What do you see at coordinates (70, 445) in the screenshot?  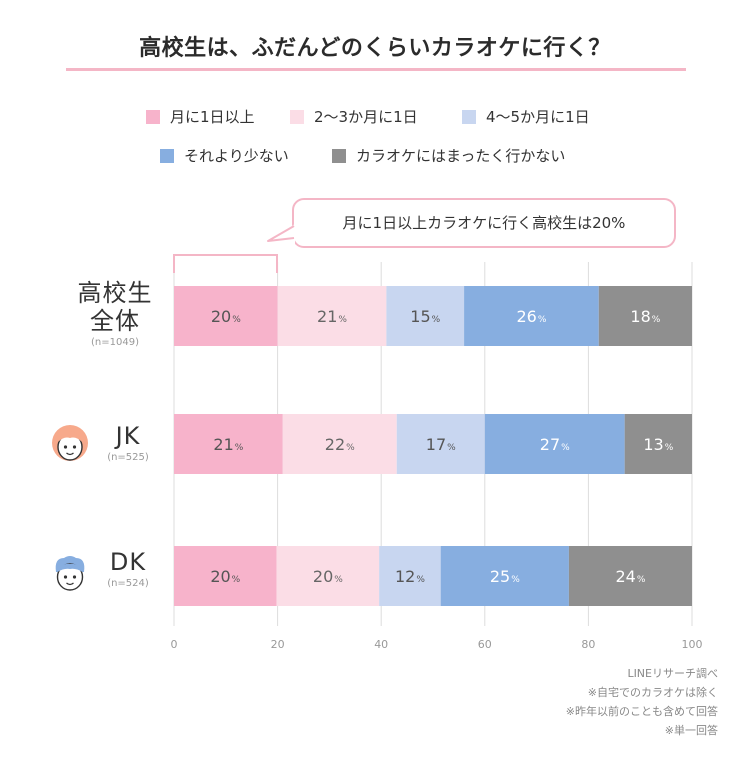 I see `girl-face-icon` at bounding box center [70, 445].